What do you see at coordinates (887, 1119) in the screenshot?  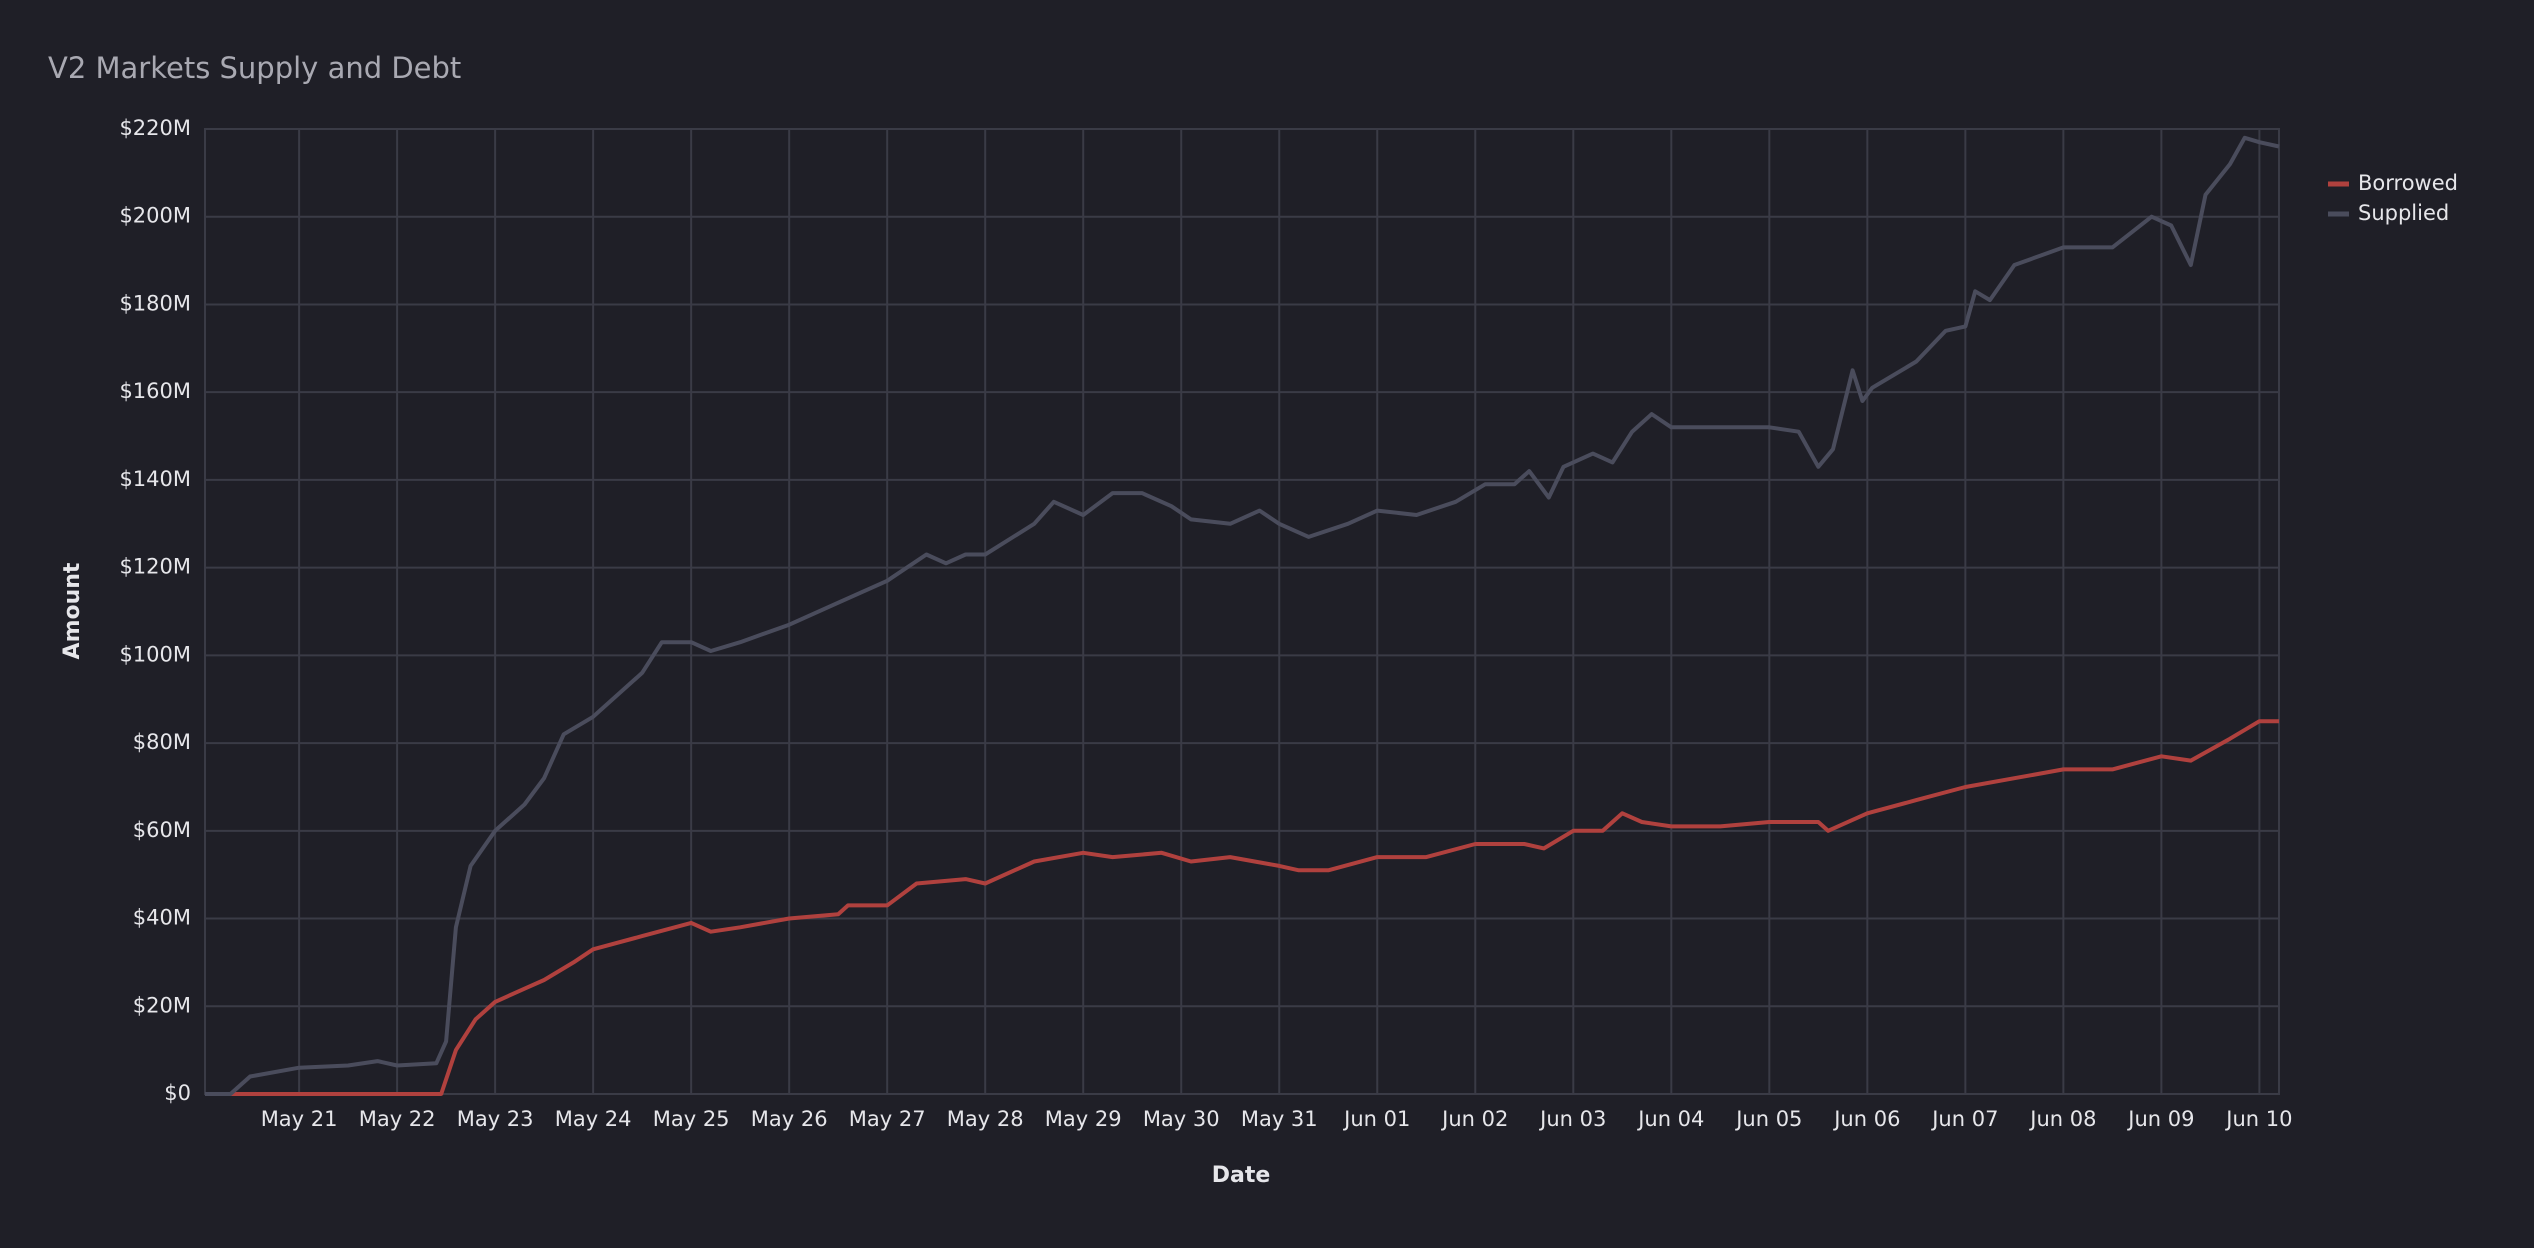 I see `x-tick-label: May 27` at bounding box center [887, 1119].